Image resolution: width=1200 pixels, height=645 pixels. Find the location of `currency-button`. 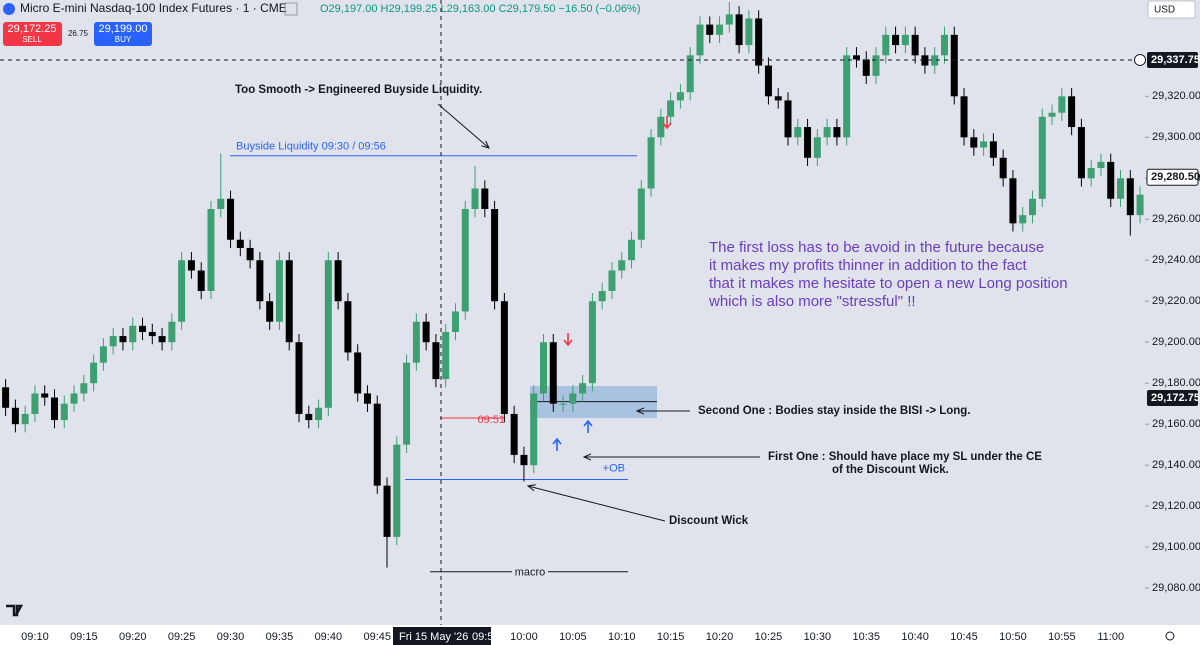

currency-button is located at coordinates (1171, 9).